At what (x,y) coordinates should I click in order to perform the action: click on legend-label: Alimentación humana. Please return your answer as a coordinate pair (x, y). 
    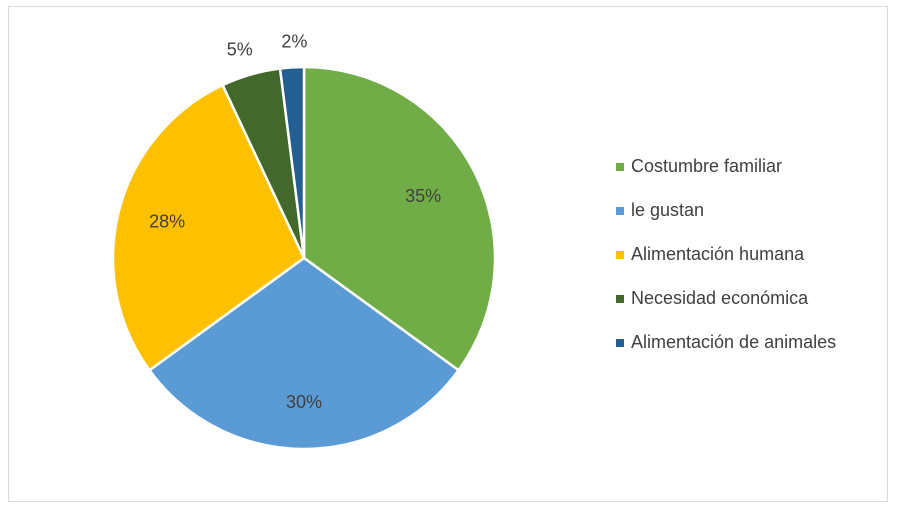
    Looking at the image, I should click on (718, 254).